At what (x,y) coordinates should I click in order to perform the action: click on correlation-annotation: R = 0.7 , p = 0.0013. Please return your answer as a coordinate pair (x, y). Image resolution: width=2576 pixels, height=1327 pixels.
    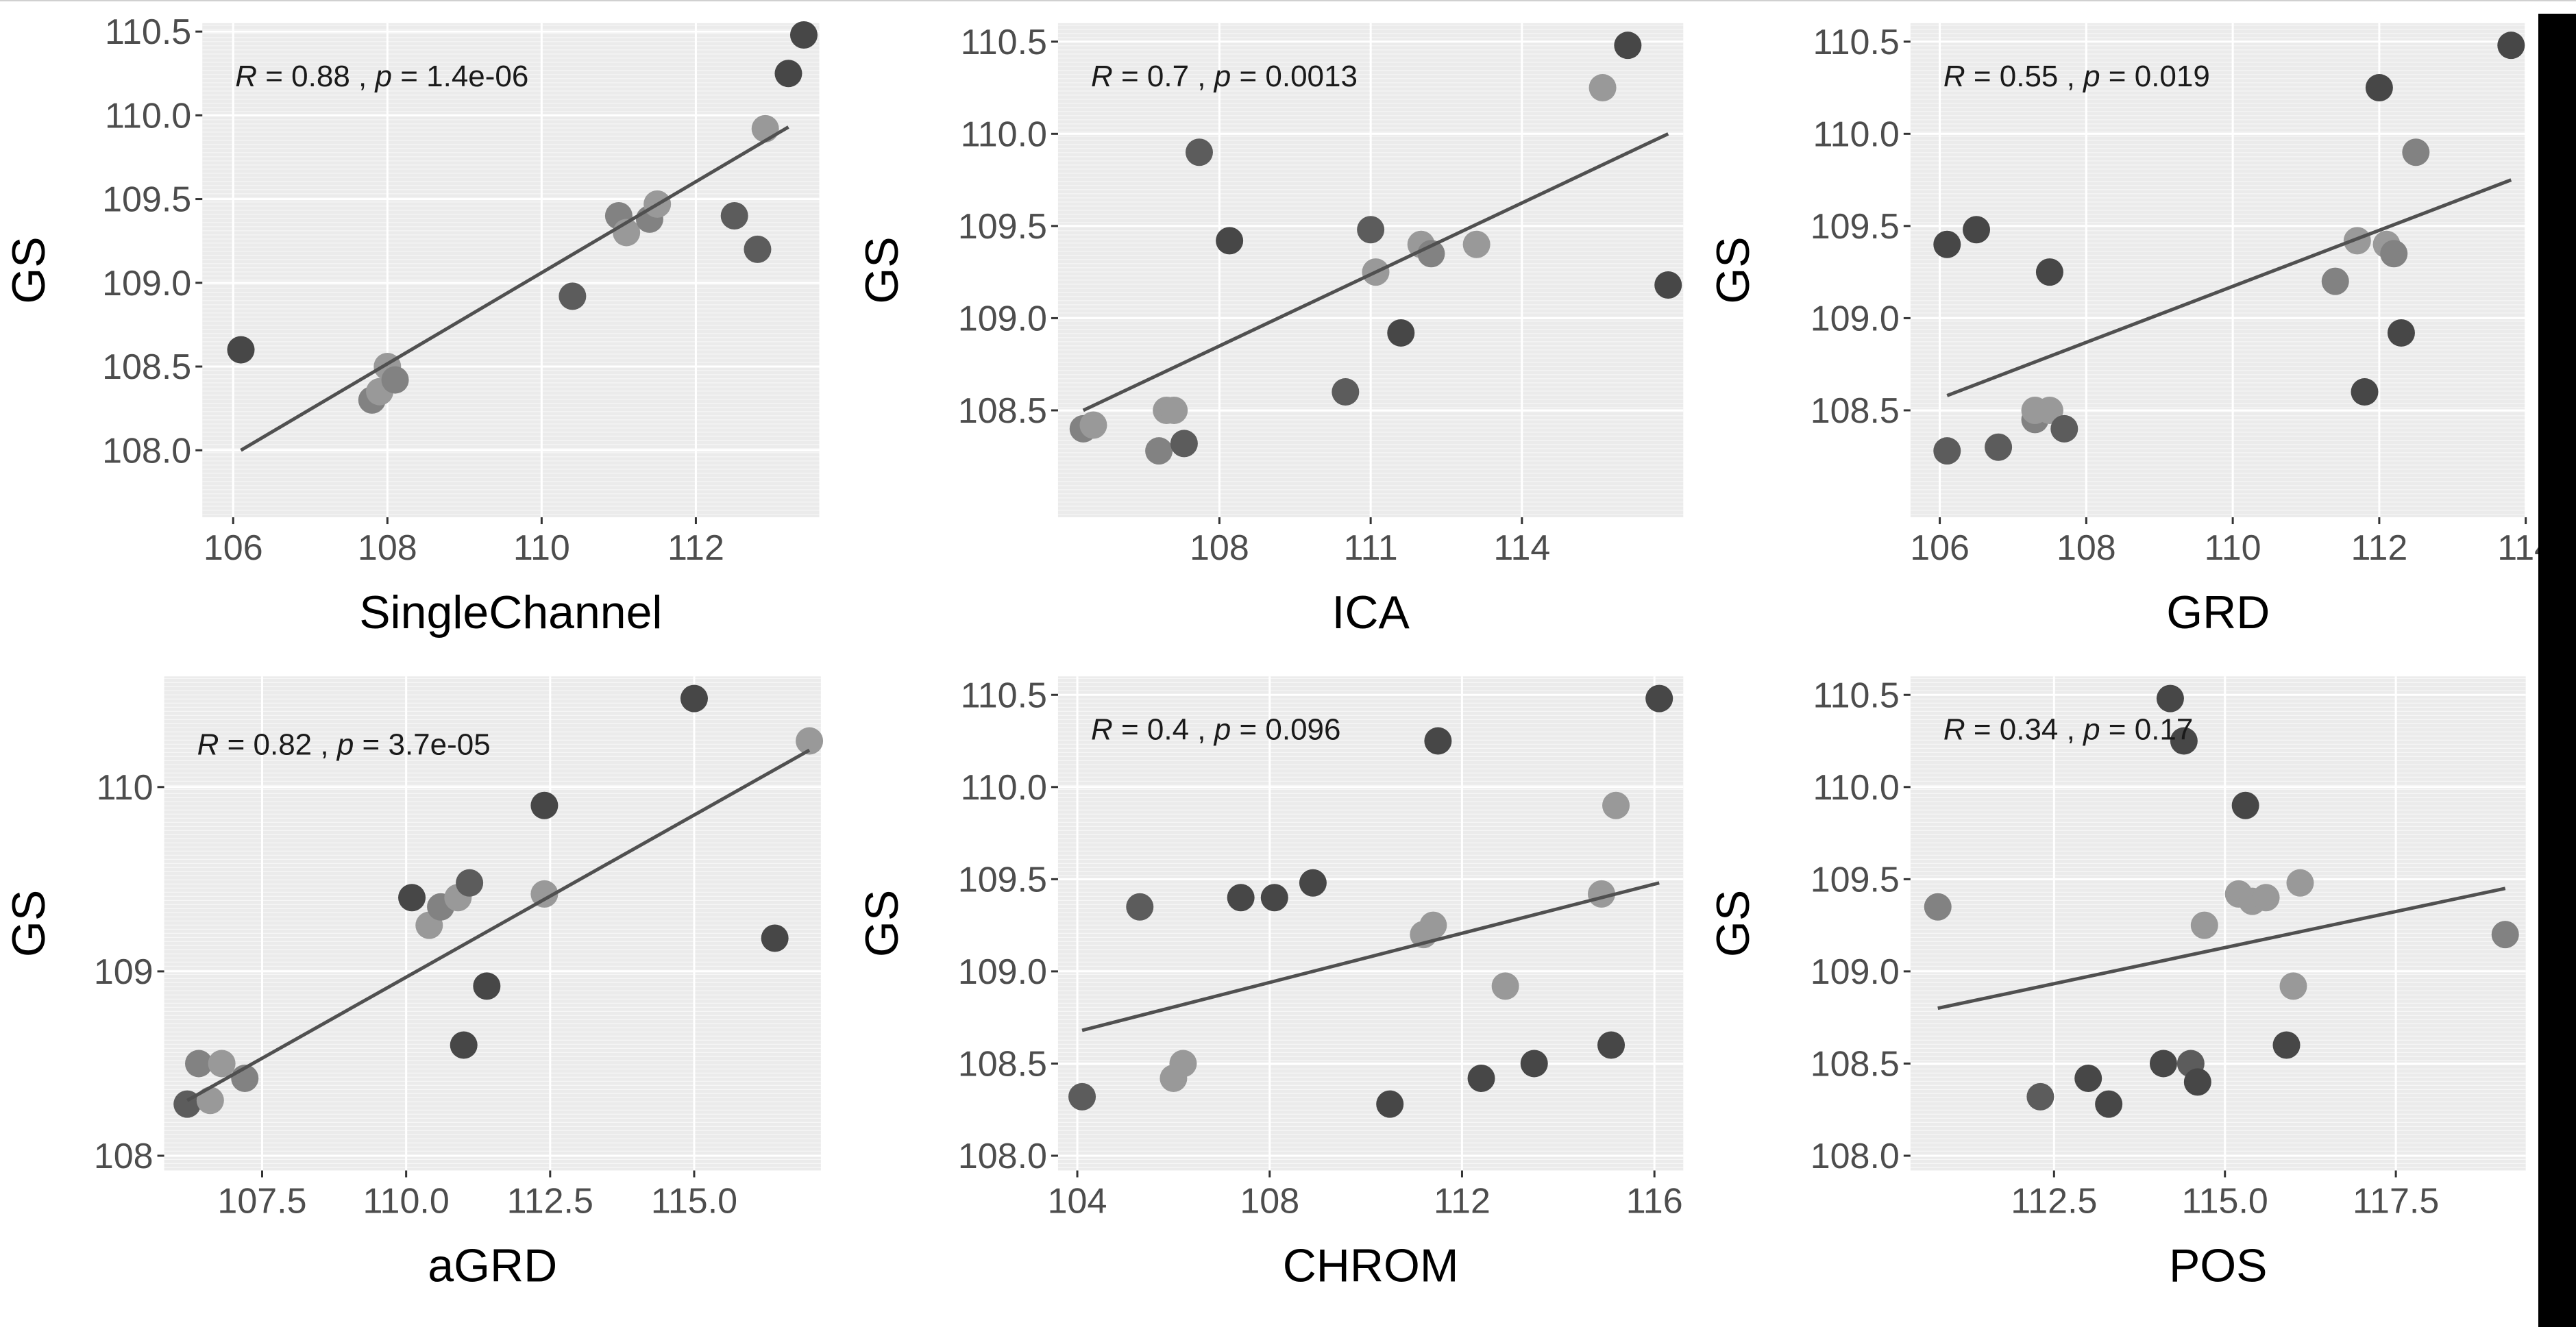
    Looking at the image, I should click on (1225, 76).